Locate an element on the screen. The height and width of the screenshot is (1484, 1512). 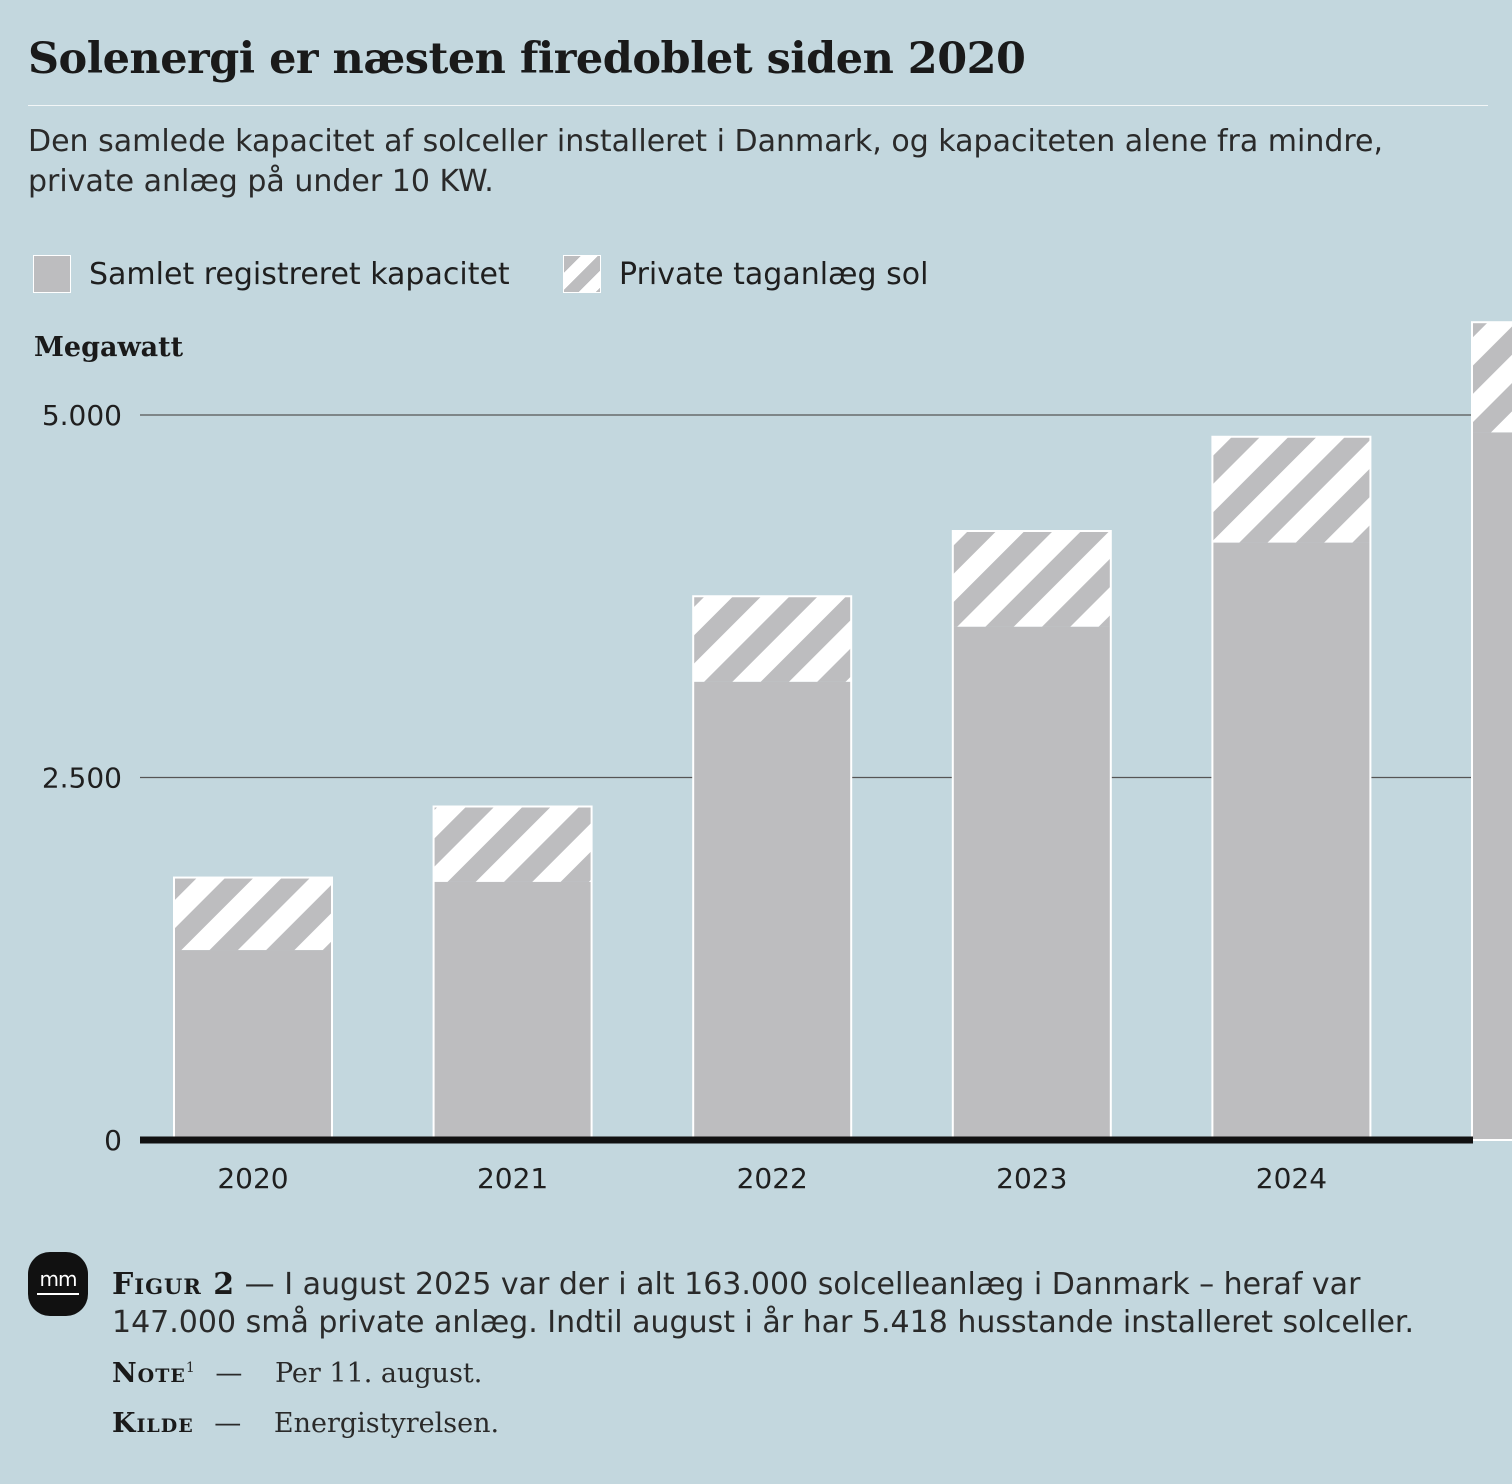
source-text: Energistyrelsen. is located at coordinates (386, 1423).